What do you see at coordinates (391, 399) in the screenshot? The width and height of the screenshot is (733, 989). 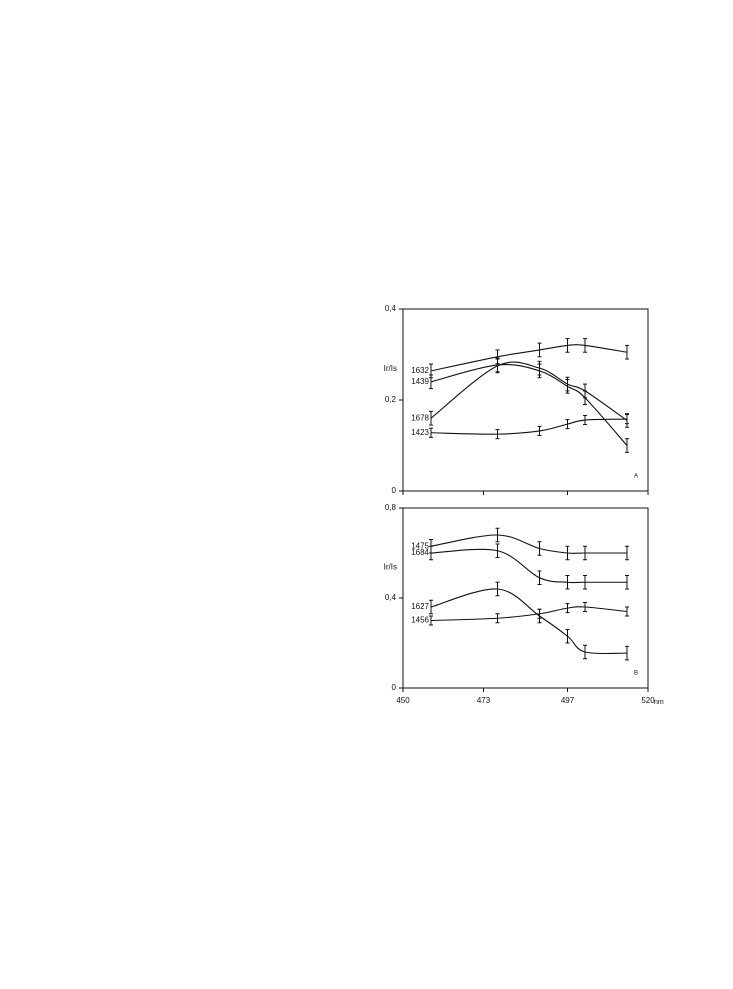 I see `y-tick-label: 0,2` at bounding box center [391, 399].